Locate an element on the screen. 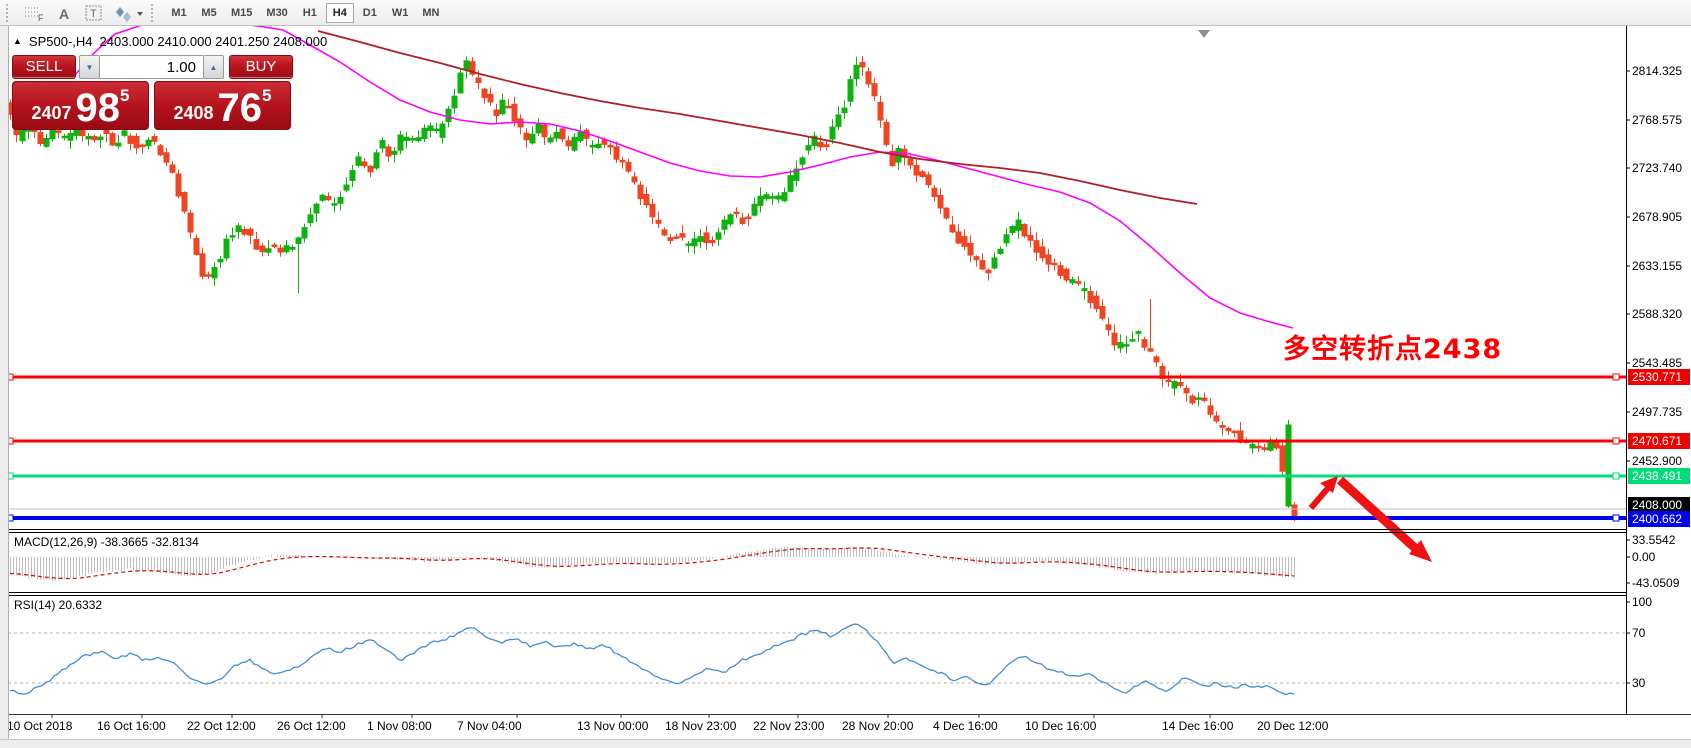  objects-tool-button is located at coordinates (129, 13).